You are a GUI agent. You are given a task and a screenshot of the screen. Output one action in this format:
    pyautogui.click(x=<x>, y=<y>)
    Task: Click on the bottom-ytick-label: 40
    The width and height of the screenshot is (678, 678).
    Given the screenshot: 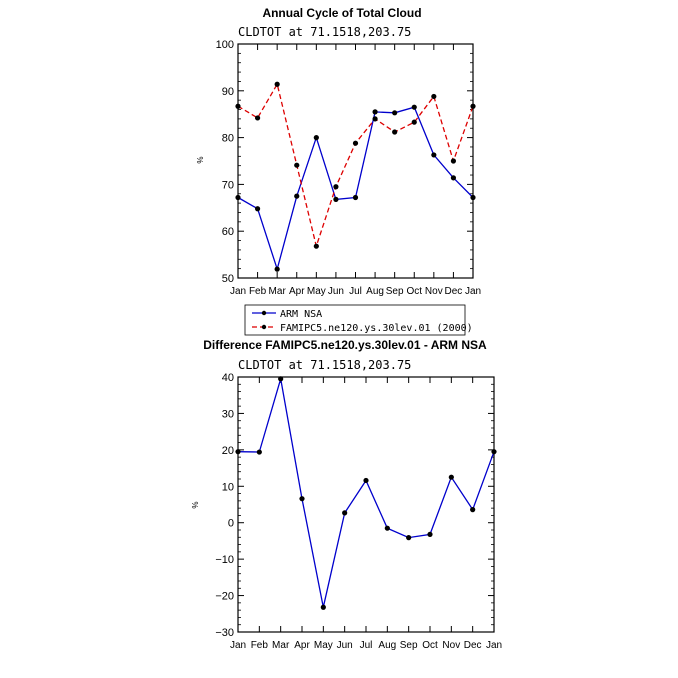 What is the action you would take?
    pyautogui.click(x=228, y=378)
    